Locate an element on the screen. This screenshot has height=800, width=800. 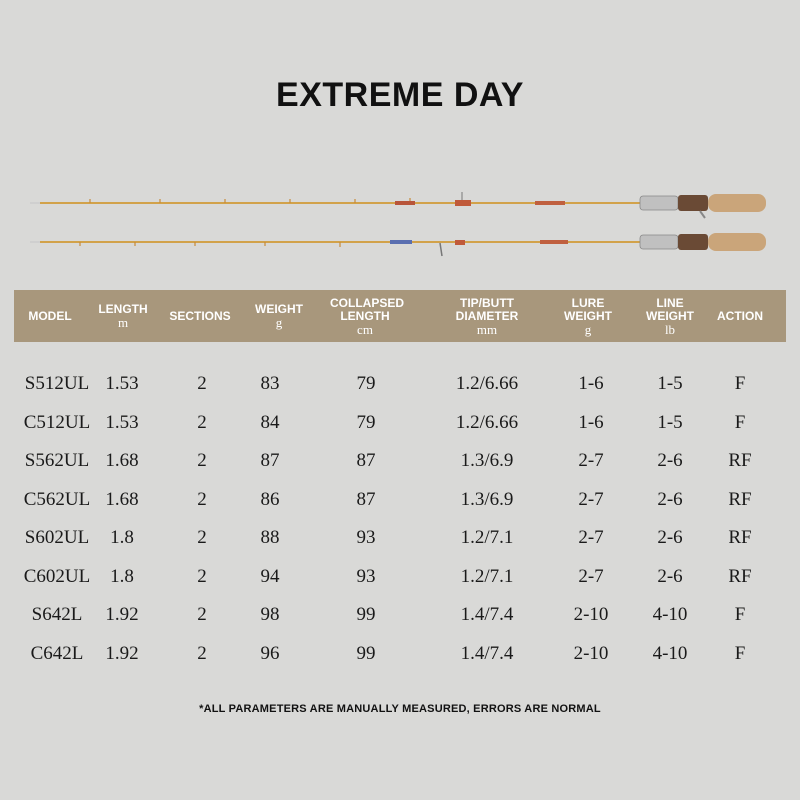
header-model: MODEL is located at coordinates (50, 316).